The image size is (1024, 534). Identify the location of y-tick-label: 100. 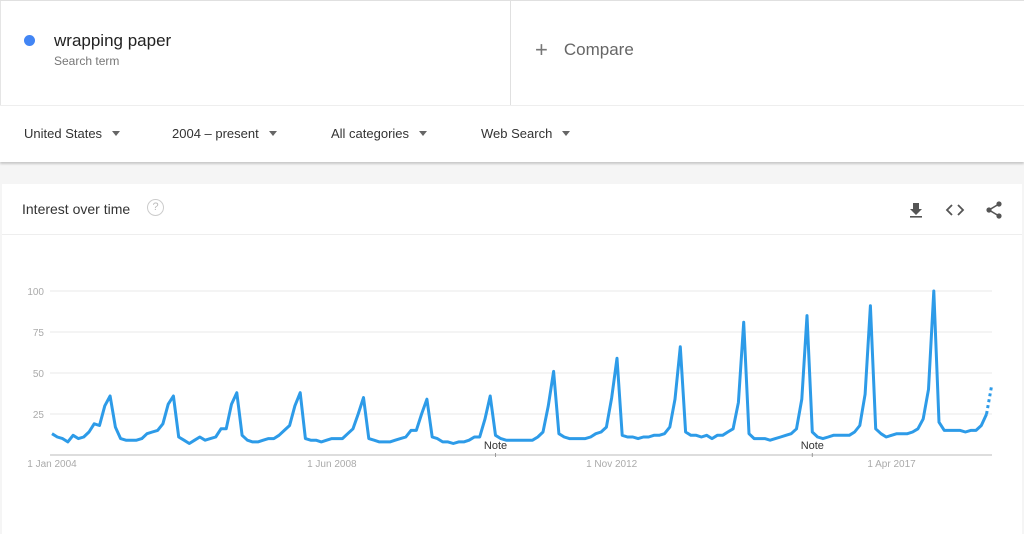
(35, 292).